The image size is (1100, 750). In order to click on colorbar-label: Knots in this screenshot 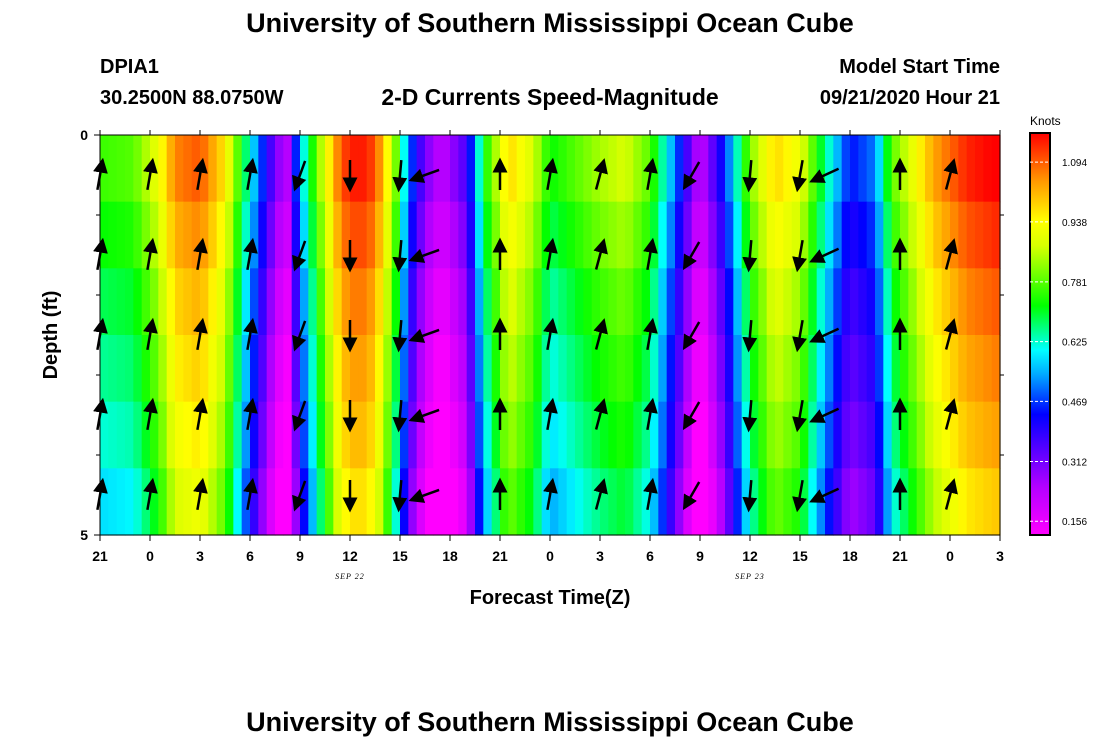, I will do `click(1045, 121)`.